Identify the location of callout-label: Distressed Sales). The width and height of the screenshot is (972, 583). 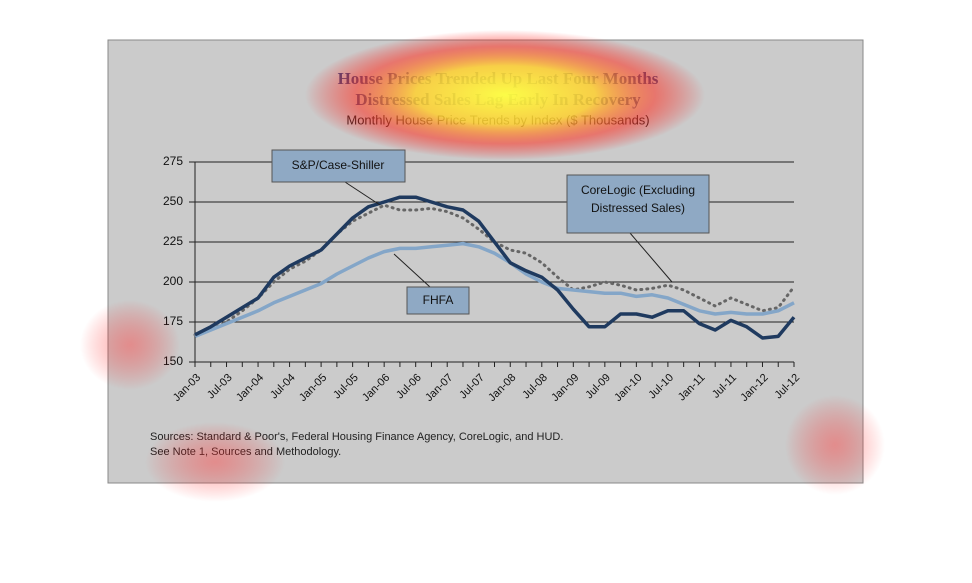
(638, 208).